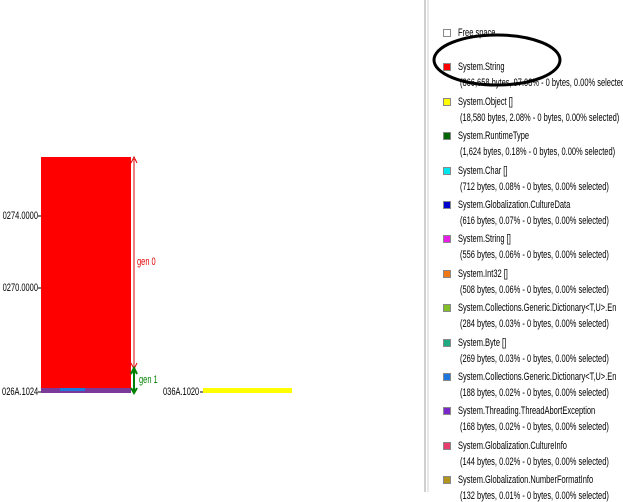 This screenshot has height=502, width=623. What do you see at coordinates (483, 170) in the screenshot?
I see `legend-name: System.Char []` at bounding box center [483, 170].